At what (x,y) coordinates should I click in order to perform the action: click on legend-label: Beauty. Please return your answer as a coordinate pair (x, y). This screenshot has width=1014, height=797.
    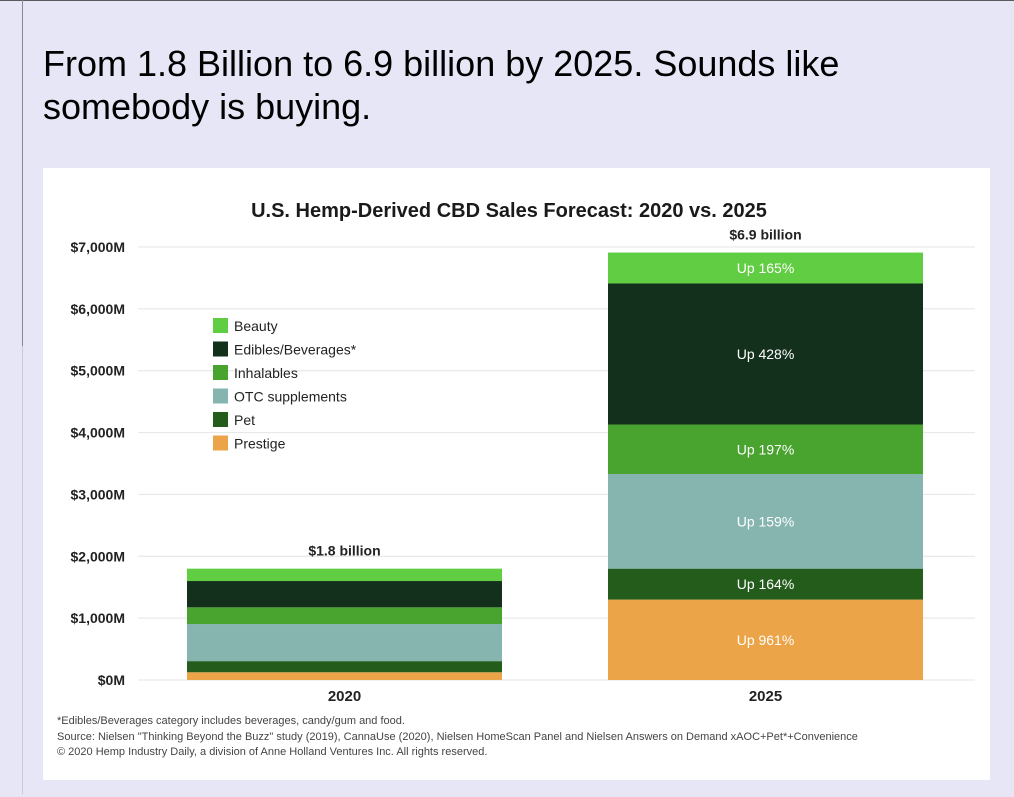
    Looking at the image, I should click on (256, 326).